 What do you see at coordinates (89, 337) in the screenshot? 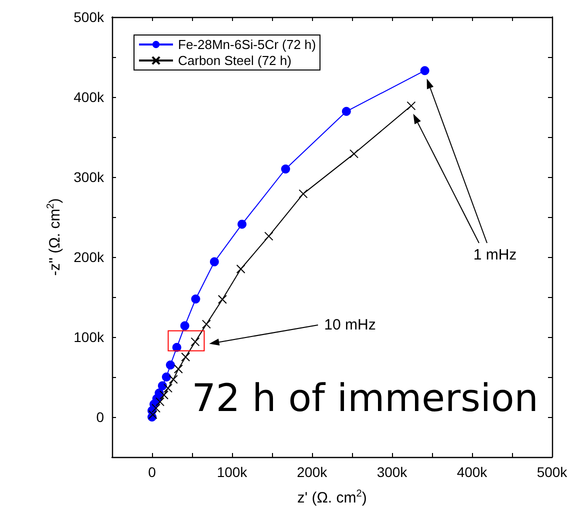
I see `y-tick-label: 100k` at bounding box center [89, 337].